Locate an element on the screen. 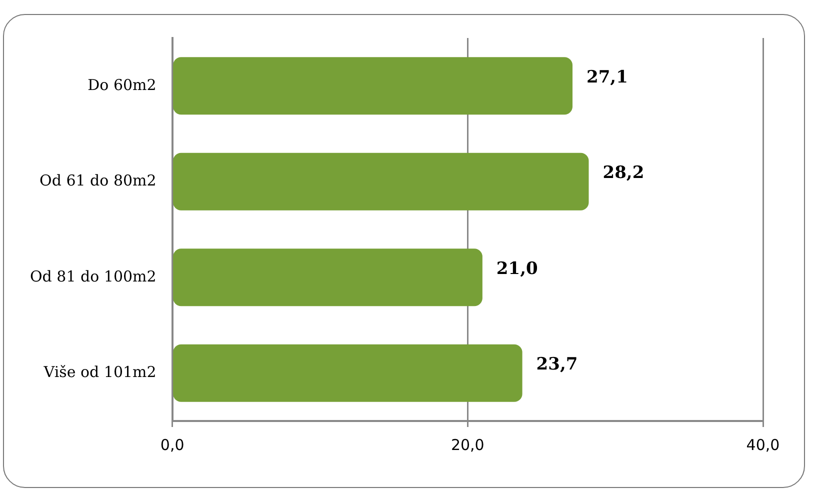 The width and height of the screenshot is (813, 495). data-label: 23,7 is located at coordinates (557, 364).